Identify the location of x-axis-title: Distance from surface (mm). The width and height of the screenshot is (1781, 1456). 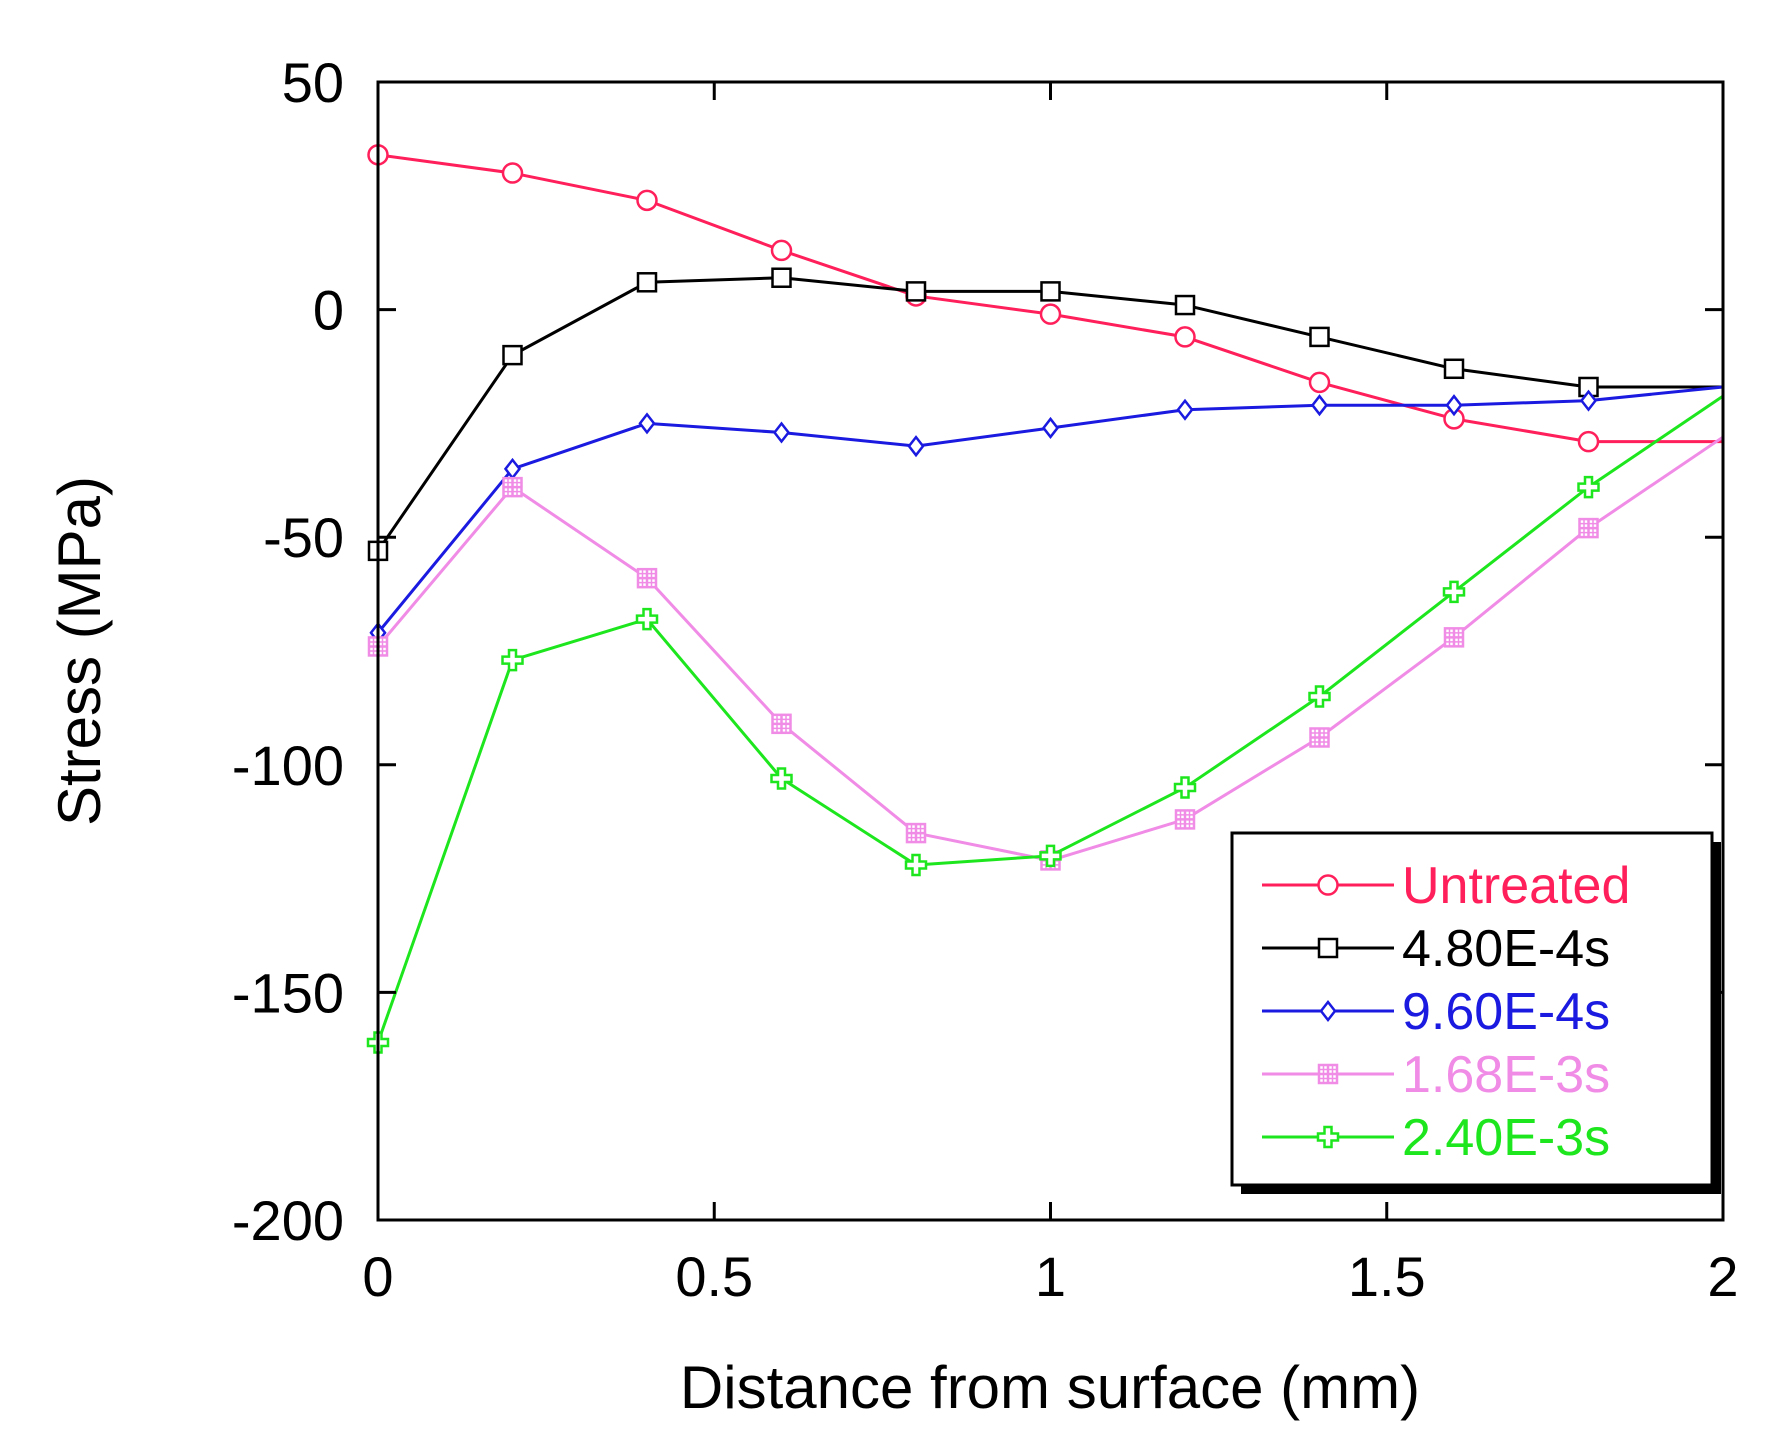
(1050, 1387).